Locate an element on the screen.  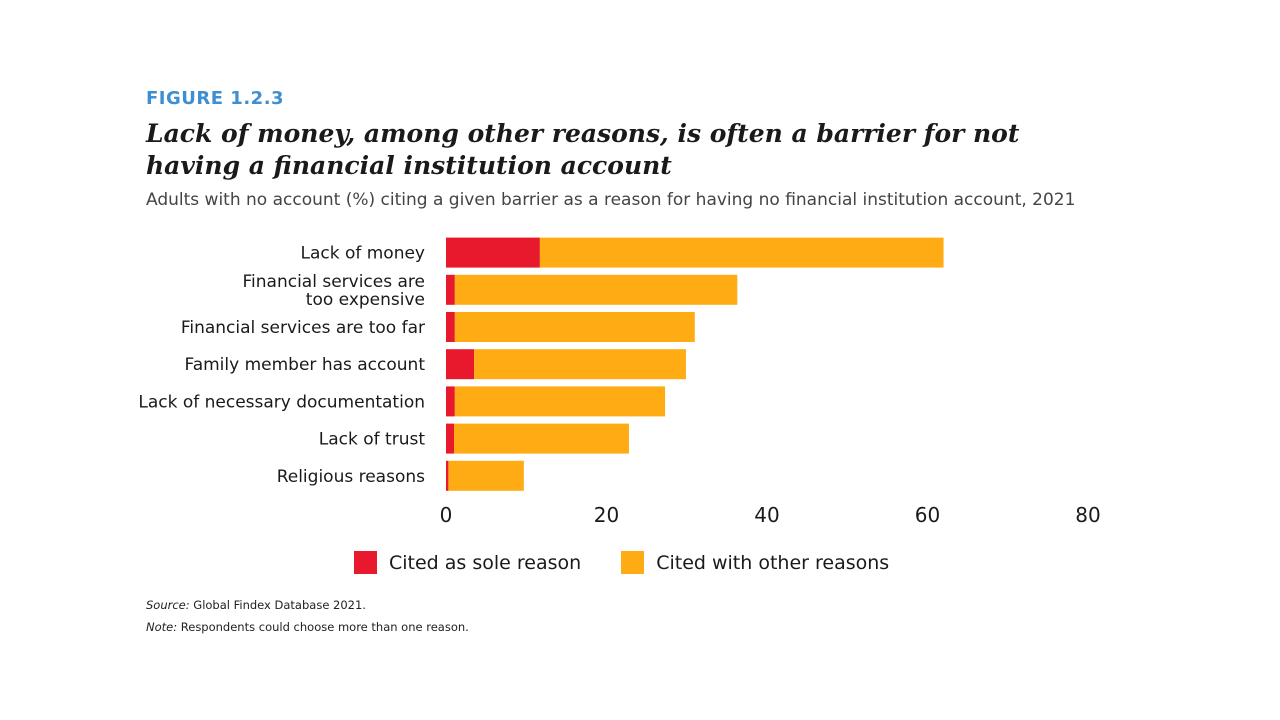
source-label: Source: is located at coordinates (168, 605).